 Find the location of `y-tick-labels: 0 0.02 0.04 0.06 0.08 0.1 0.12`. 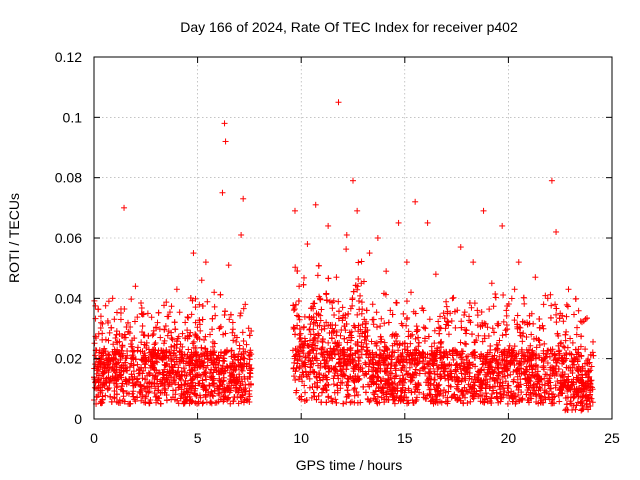

y-tick-labels: 0 0.02 0.04 0.06 0.08 0.1 0.12 is located at coordinates (68, 238).